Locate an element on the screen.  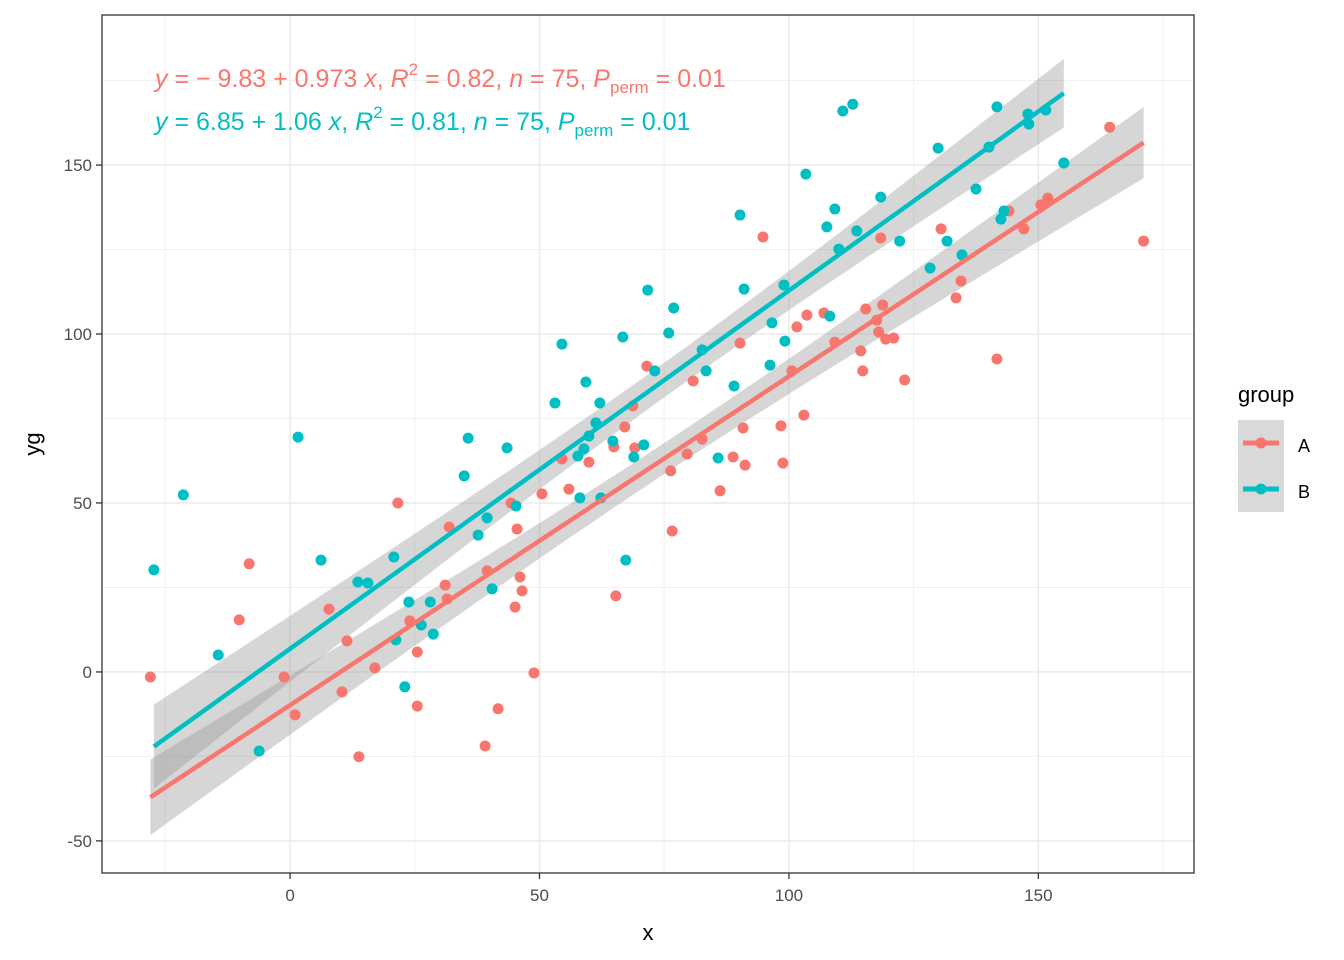
y-tick-label: -50 is located at coordinates (79, 841).